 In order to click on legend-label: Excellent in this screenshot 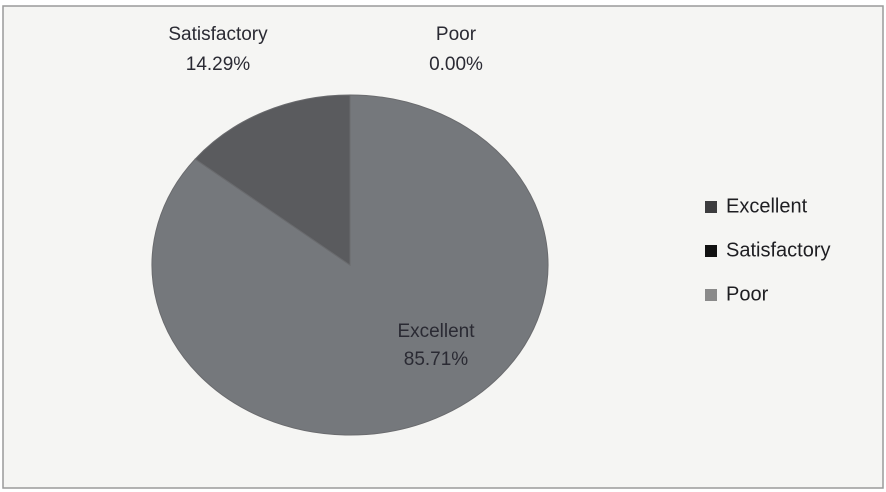, I will do `click(767, 206)`.